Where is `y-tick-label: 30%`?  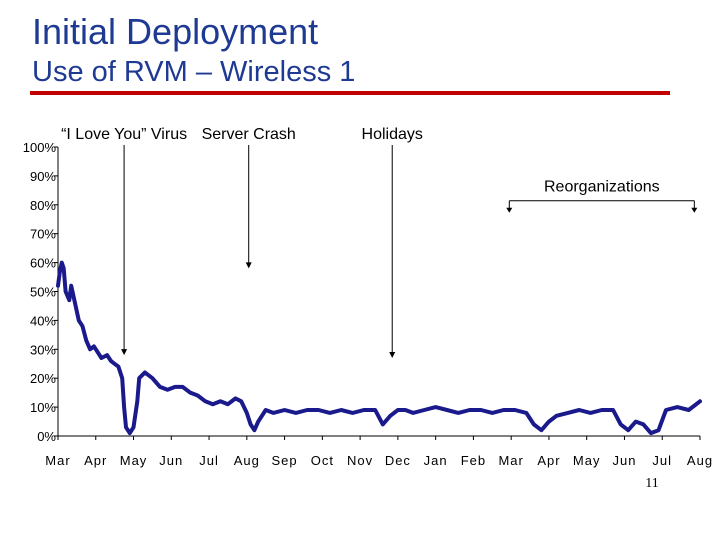
y-tick-label: 30% is located at coordinates (43, 349).